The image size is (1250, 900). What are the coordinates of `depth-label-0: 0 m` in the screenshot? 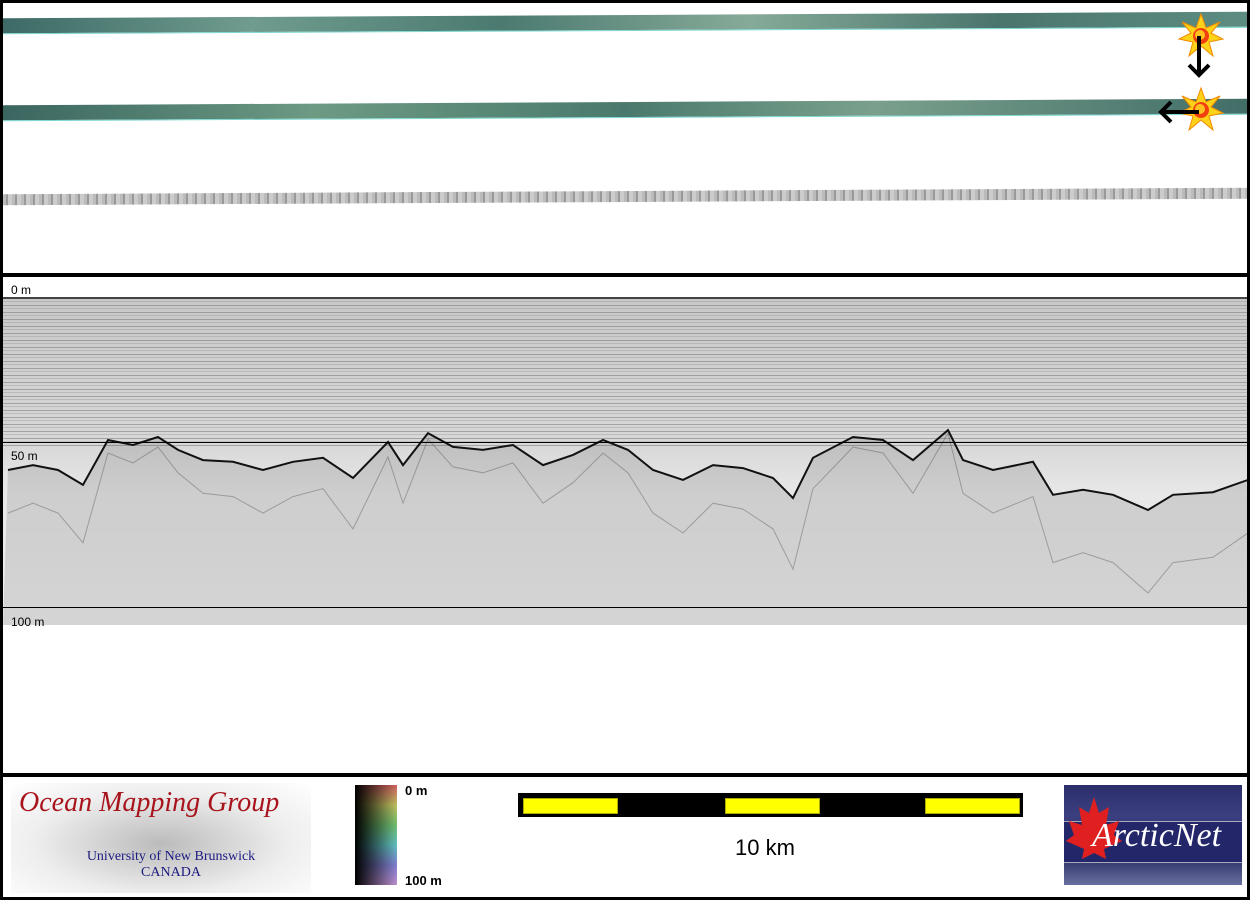 It's located at (21, 290).